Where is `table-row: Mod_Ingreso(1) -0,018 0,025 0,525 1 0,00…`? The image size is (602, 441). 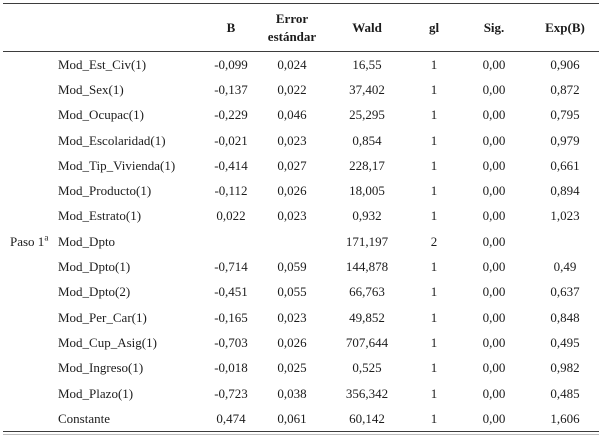
table-row: Mod_Ingreso(1) -0,018 0,025 0,525 1 0,00… is located at coordinates (301, 368).